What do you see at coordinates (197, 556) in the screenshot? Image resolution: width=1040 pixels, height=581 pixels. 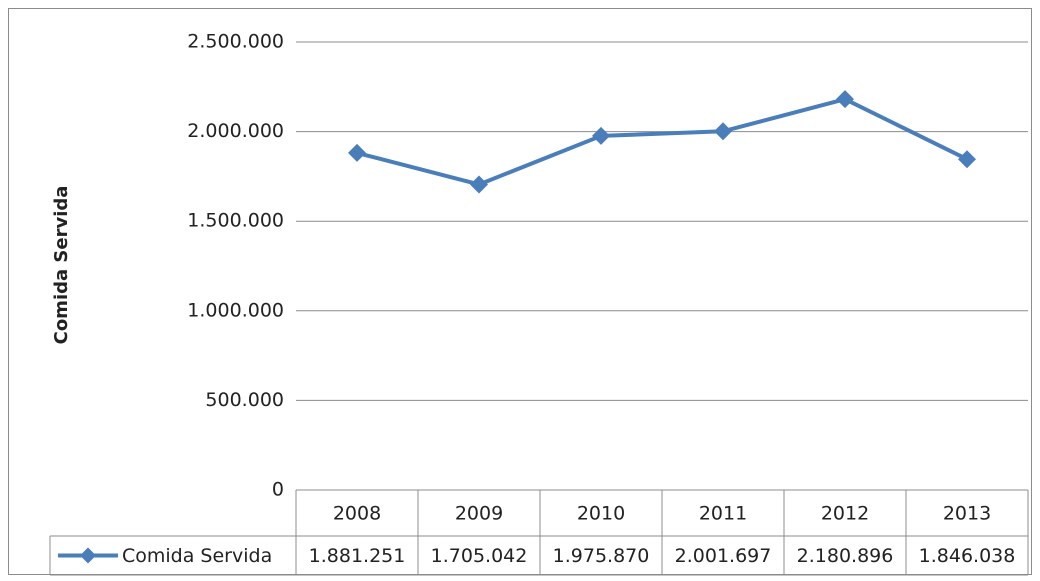 I see `legend-label: Comida Servida` at bounding box center [197, 556].